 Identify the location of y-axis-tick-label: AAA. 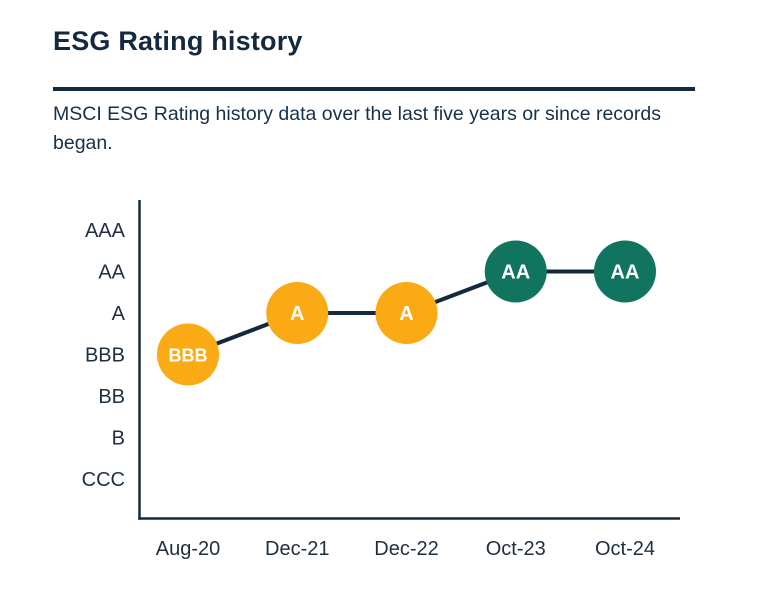
(105, 231).